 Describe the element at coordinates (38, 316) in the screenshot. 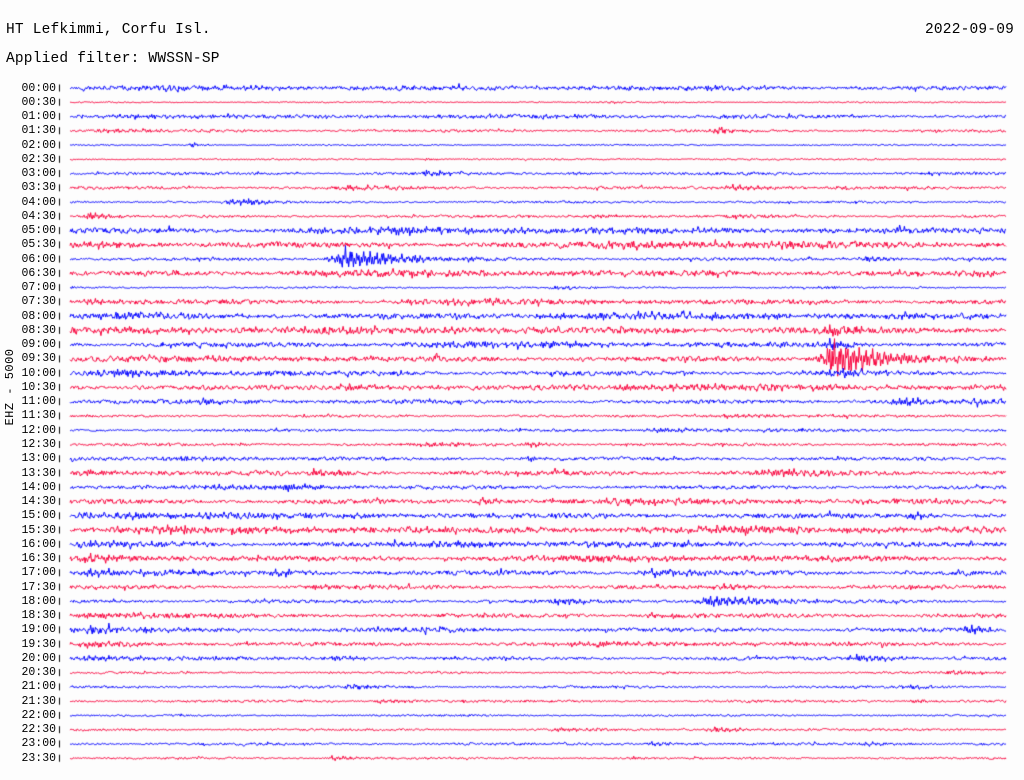

I see `time-label: 08:00` at that location.